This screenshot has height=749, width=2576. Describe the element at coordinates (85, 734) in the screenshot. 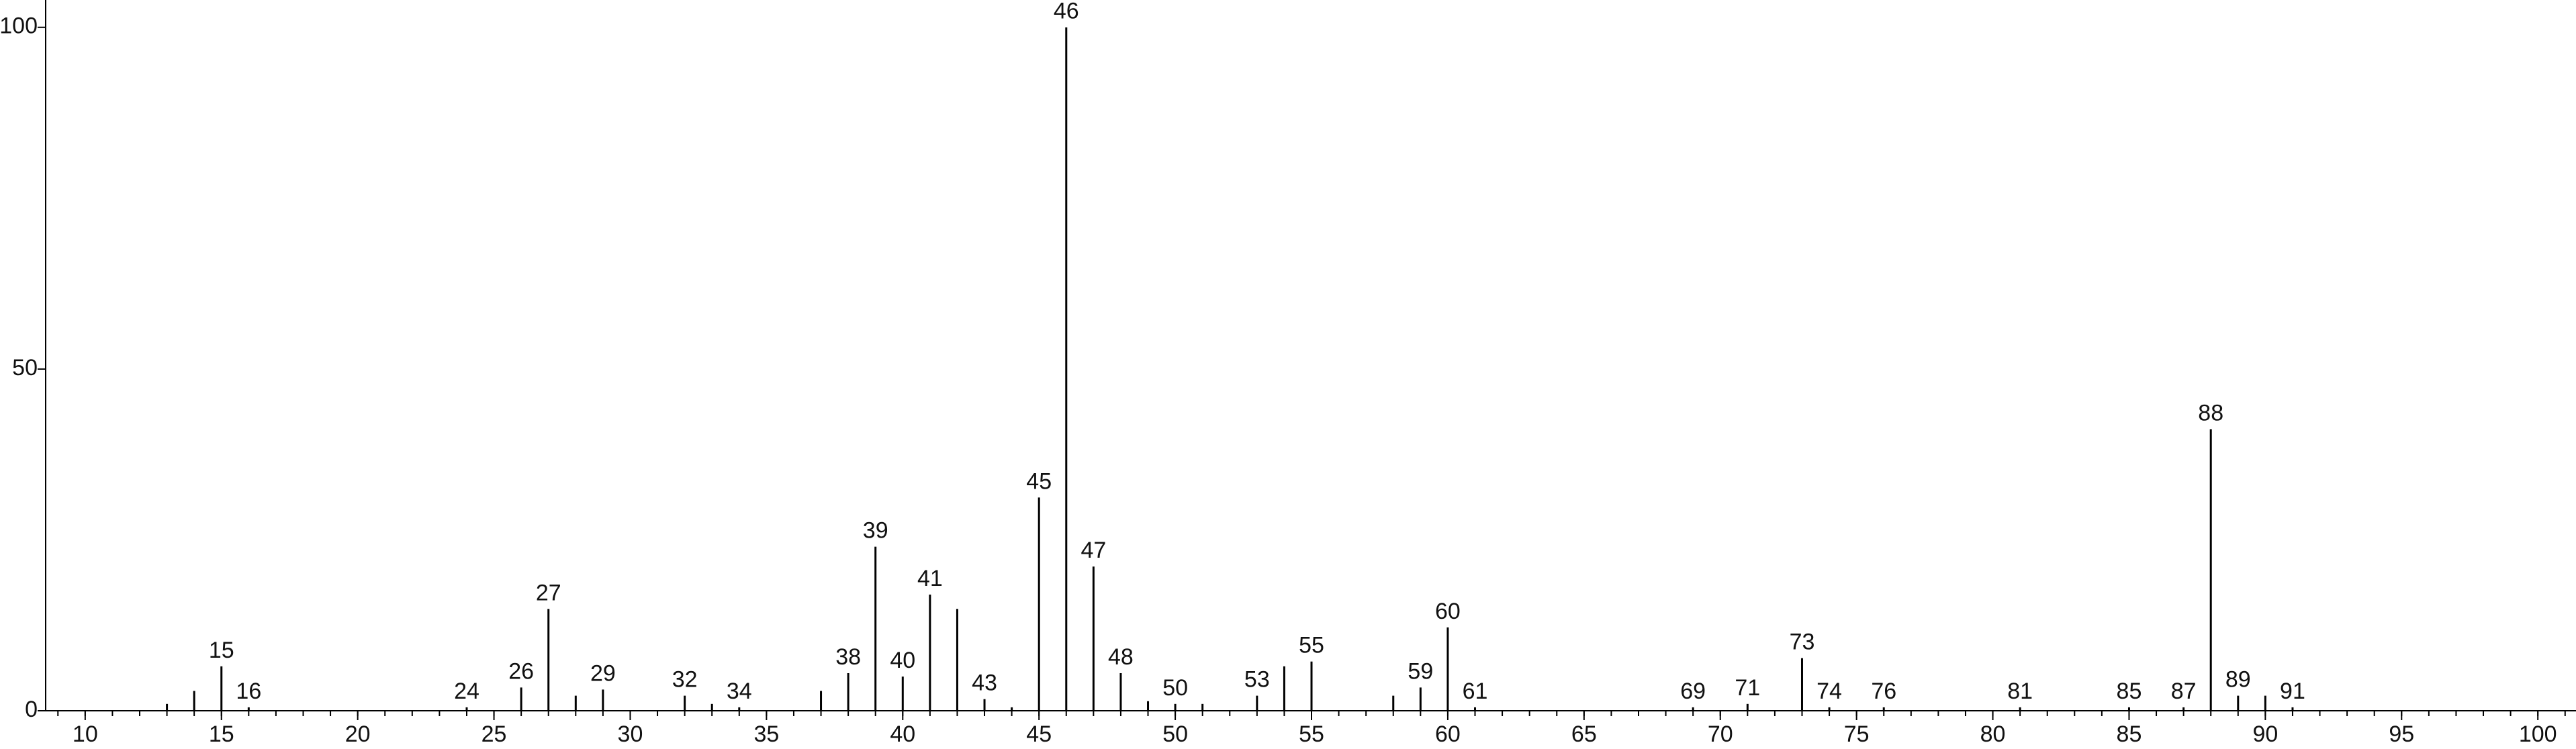

I see `x-tick-label: 10` at that location.